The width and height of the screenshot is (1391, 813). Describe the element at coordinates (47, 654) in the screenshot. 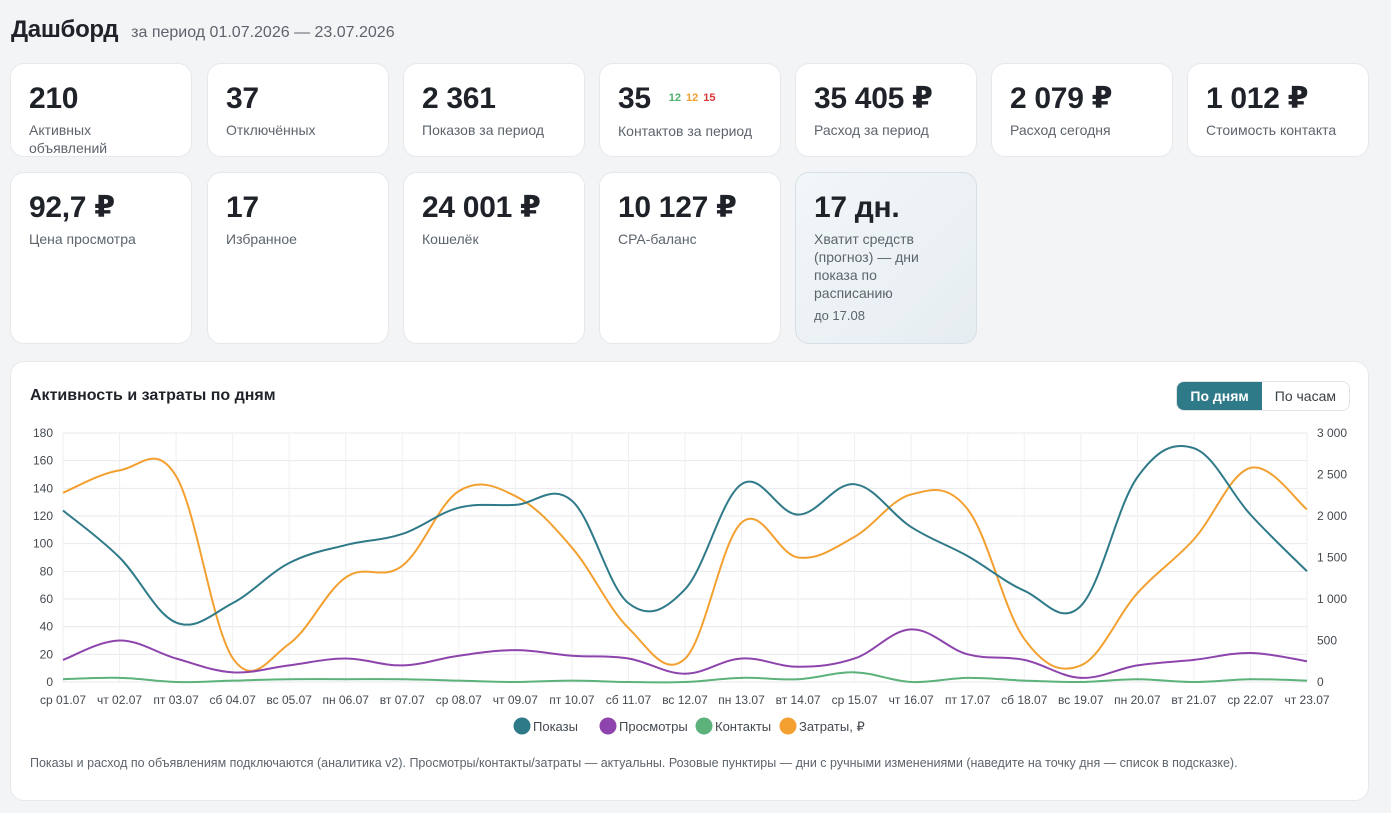

I see `y-left-tick-label: 20` at that location.